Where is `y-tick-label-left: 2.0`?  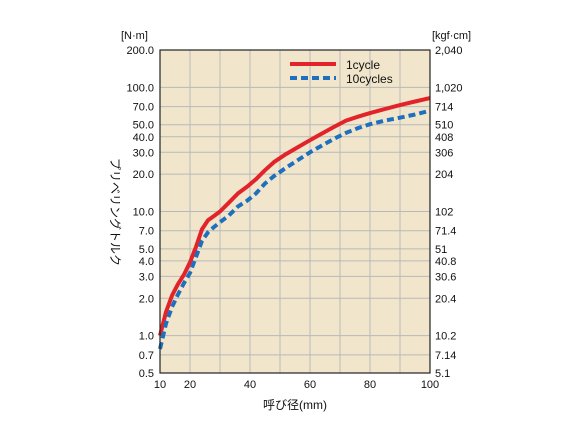
y-tick-label-left: 2.0 is located at coordinates (146, 299).